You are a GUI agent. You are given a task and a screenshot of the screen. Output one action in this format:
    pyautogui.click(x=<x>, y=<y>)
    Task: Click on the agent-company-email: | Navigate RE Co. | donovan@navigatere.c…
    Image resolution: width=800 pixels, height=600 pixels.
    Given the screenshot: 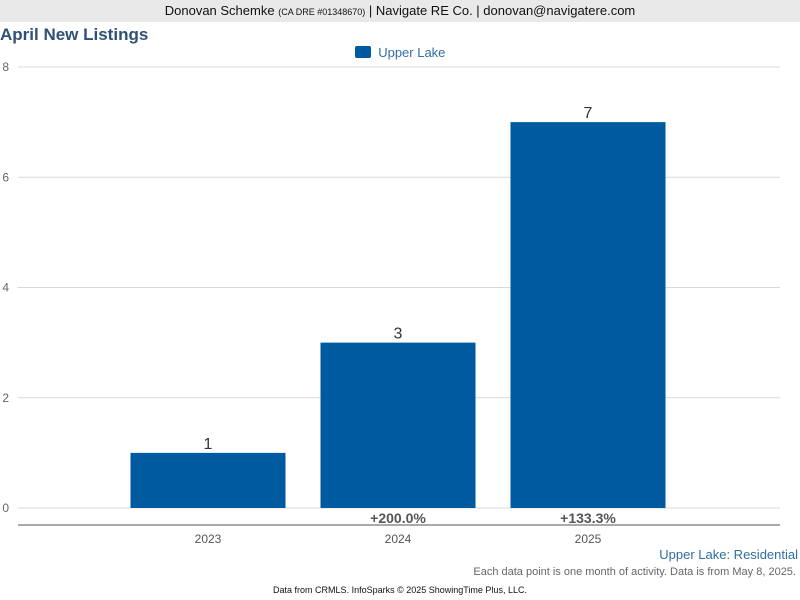 What is the action you would take?
    pyautogui.click(x=502, y=10)
    